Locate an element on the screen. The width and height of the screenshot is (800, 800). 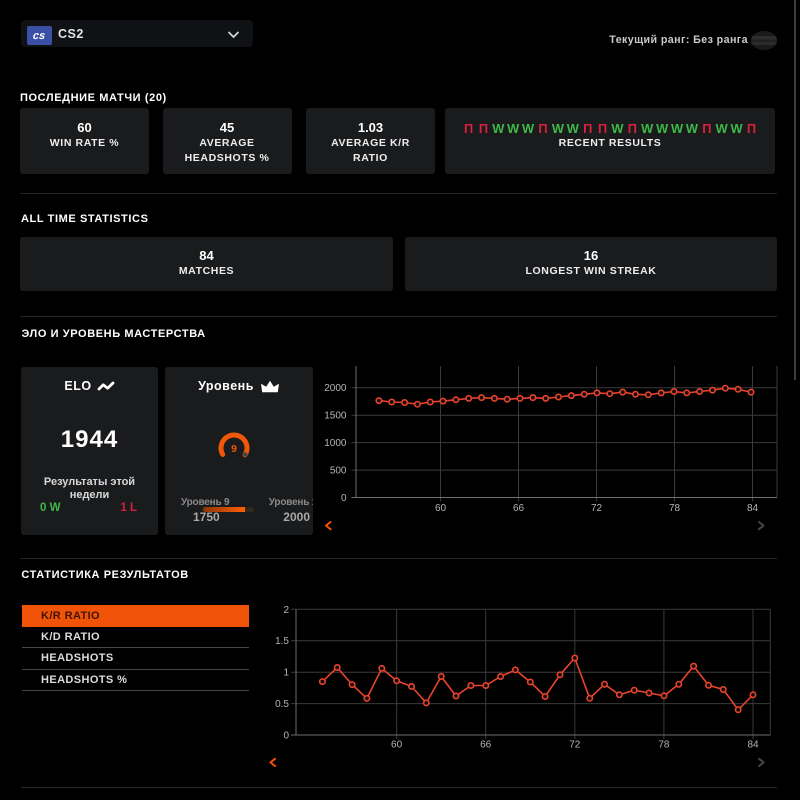
svg-text: 1.5 is located at coordinates (282, 641).